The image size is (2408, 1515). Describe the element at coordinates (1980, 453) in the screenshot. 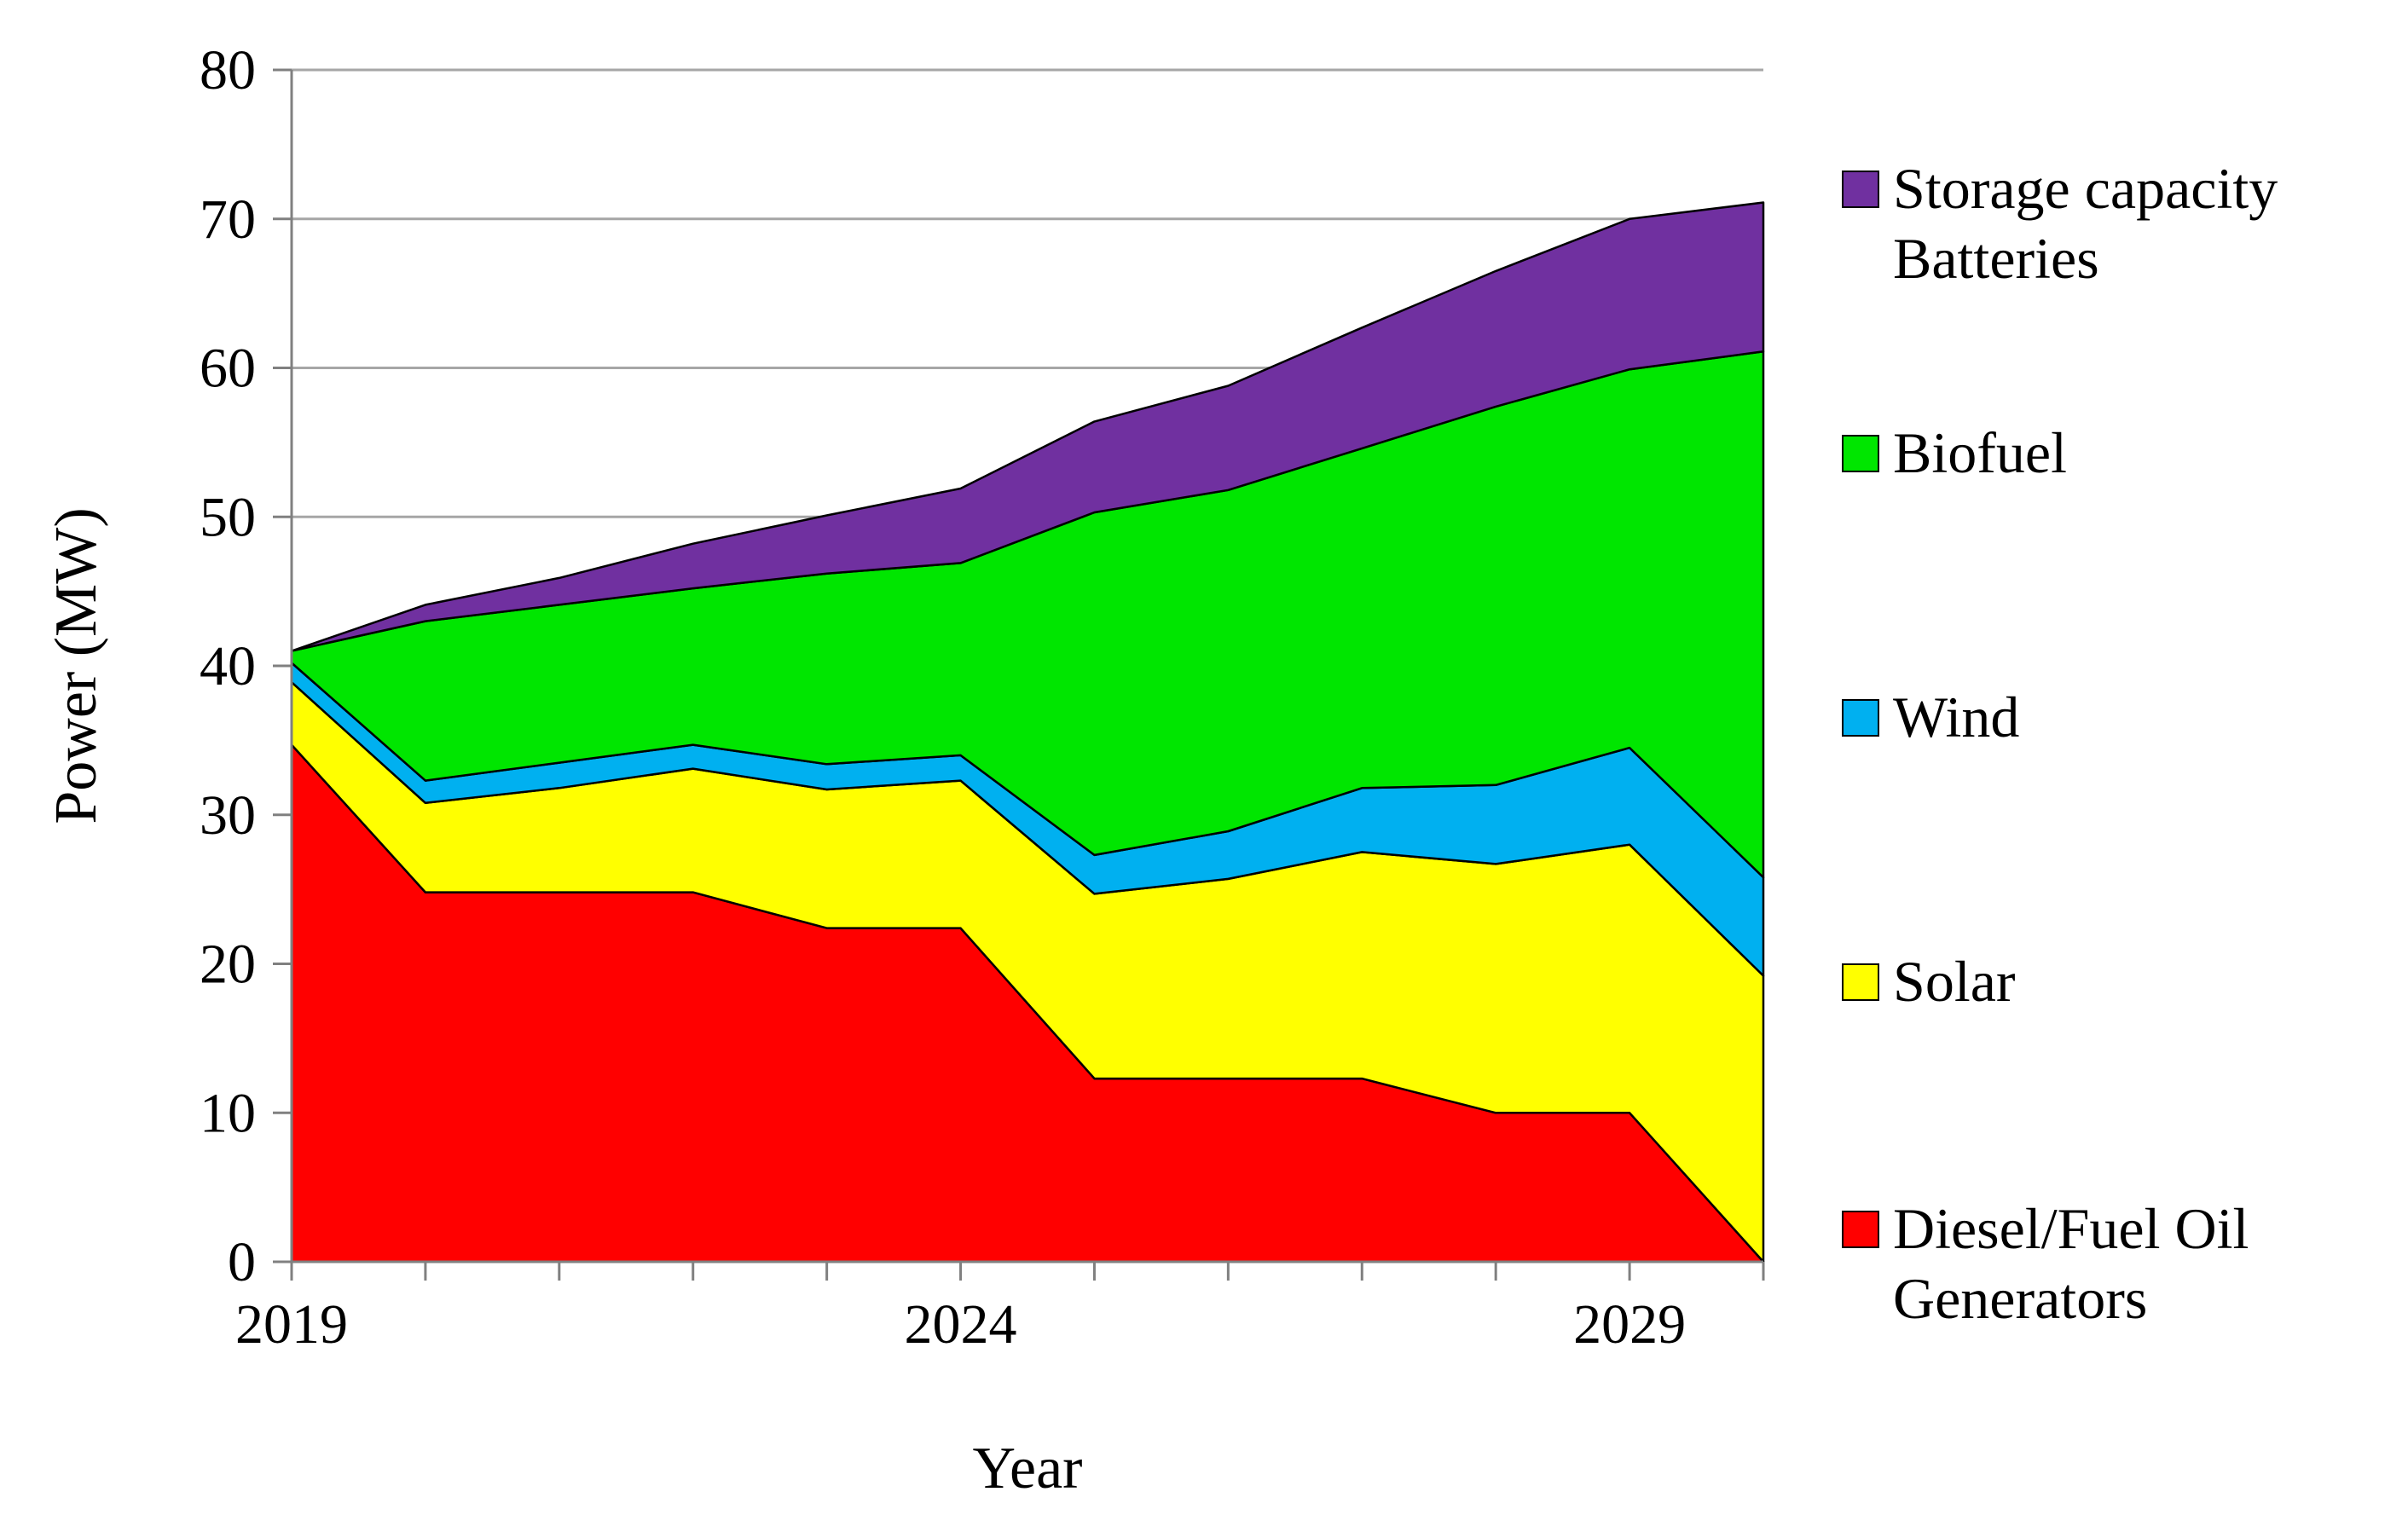

I see `legend-label-biofuel: Biofuel` at that location.